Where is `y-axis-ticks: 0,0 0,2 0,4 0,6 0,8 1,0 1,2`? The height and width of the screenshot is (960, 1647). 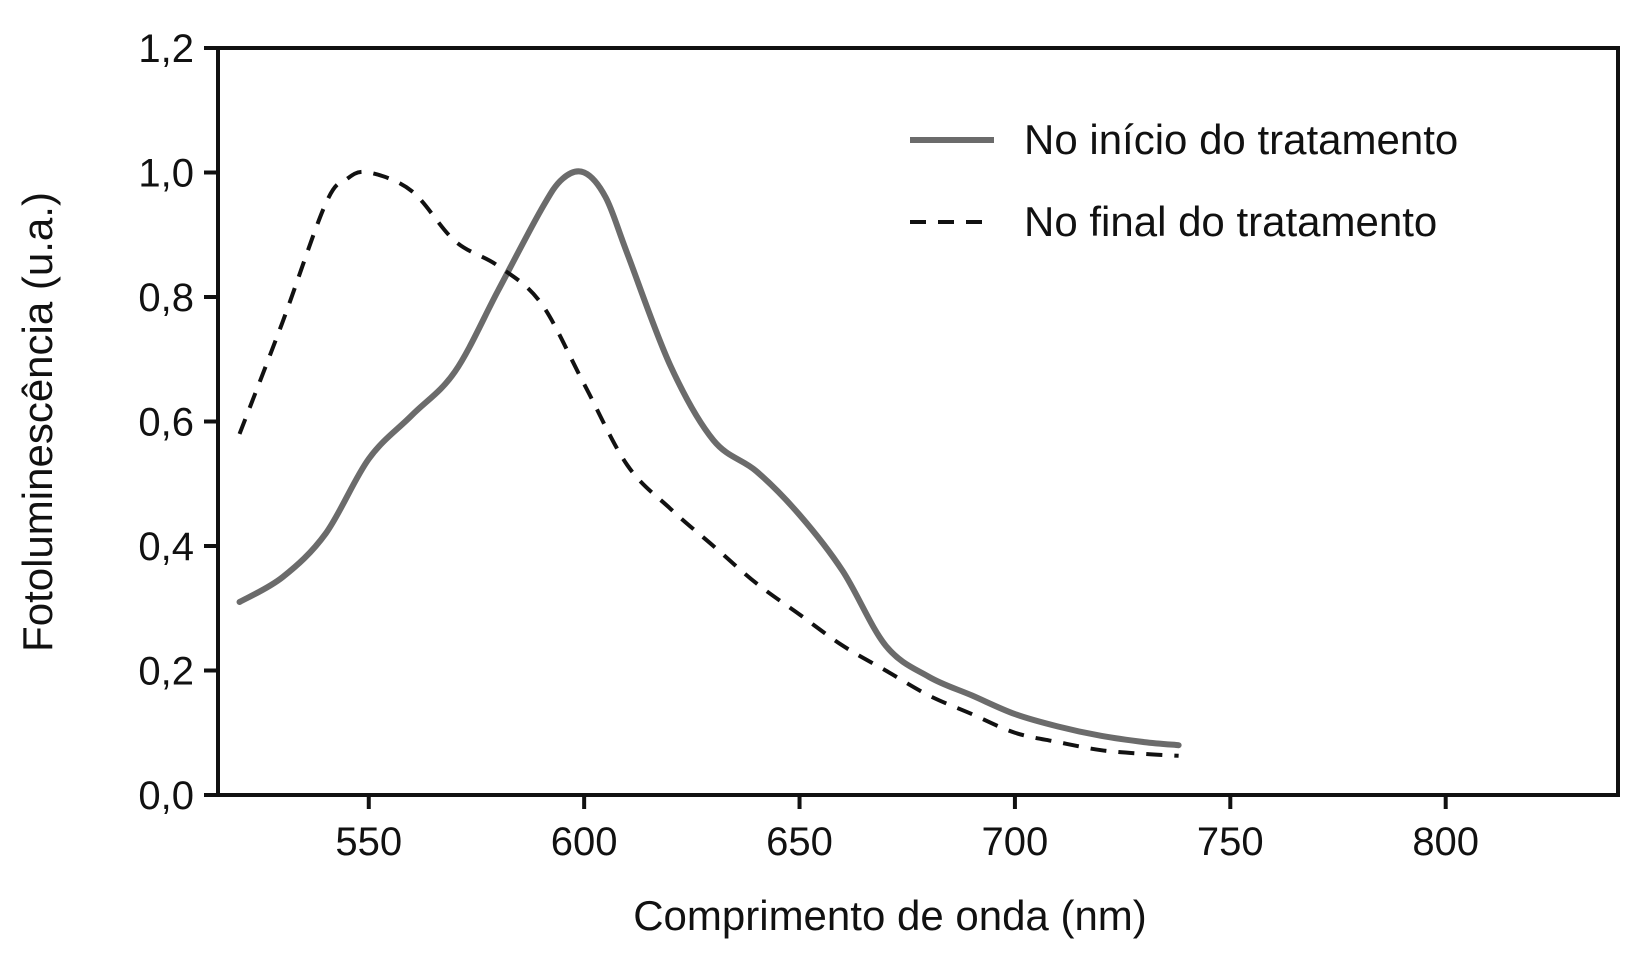
y-axis-ticks: 0,0 0,2 0,4 0,6 0,8 1,0 1,2 is located at coordinates (178, 422).